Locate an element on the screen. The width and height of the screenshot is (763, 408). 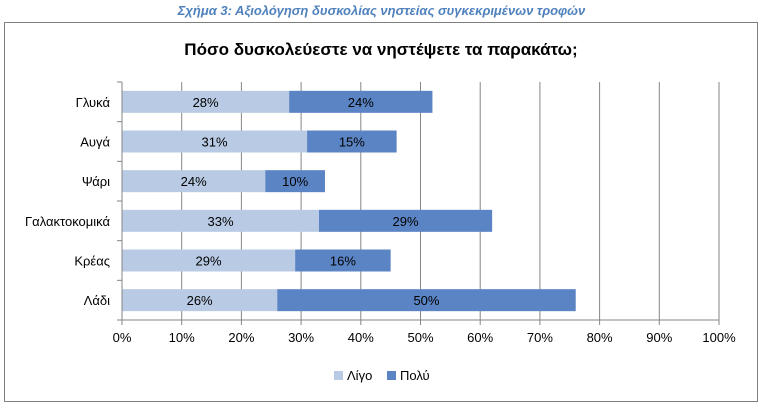
data-label: 28% is located at coordinates (206, 102).